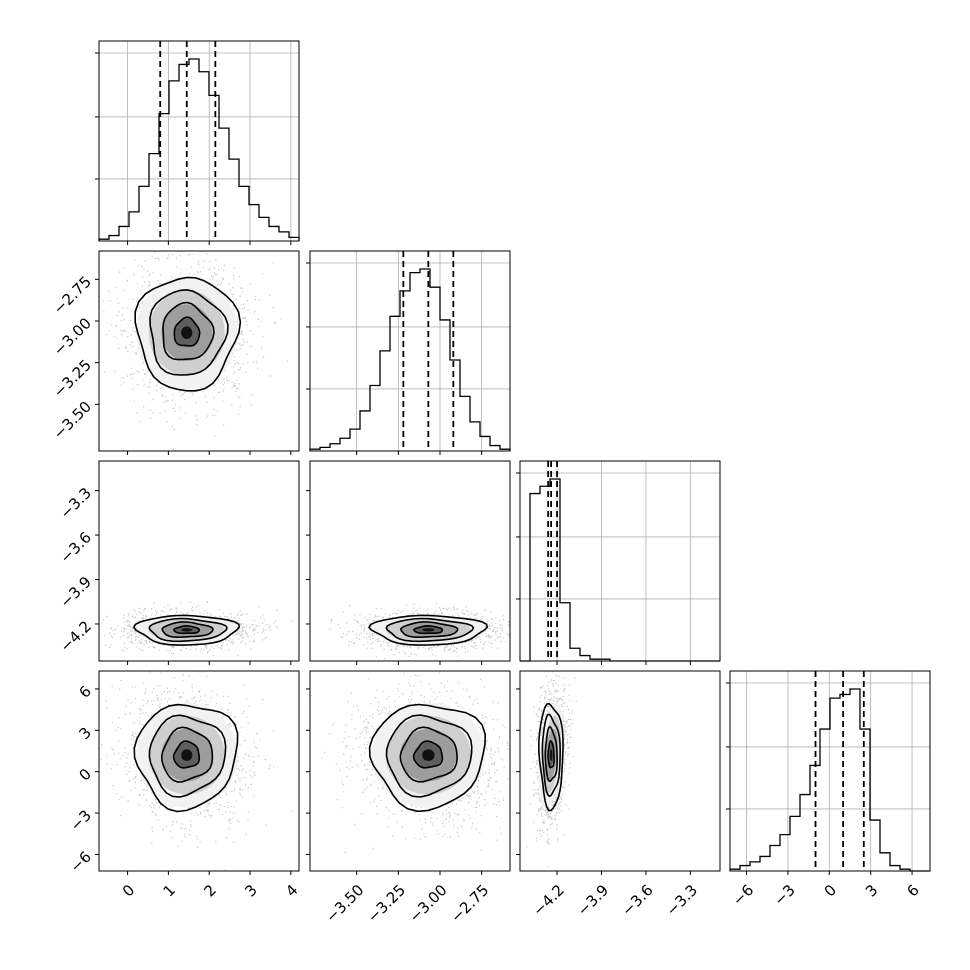 The image size is (970, 970). What do you see at coordinates (85, 774) in the screenshot?
I see `y-tick-label-3-2: 0` at bounding box center [85, 774].